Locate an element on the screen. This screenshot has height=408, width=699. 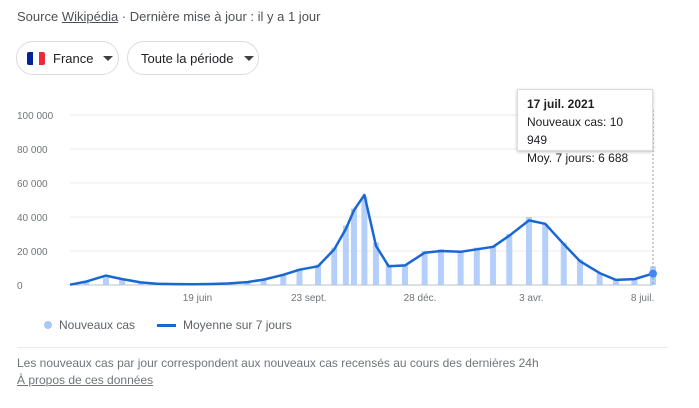
y-tick-label: 20 000 is located at coordinates (32, 252).